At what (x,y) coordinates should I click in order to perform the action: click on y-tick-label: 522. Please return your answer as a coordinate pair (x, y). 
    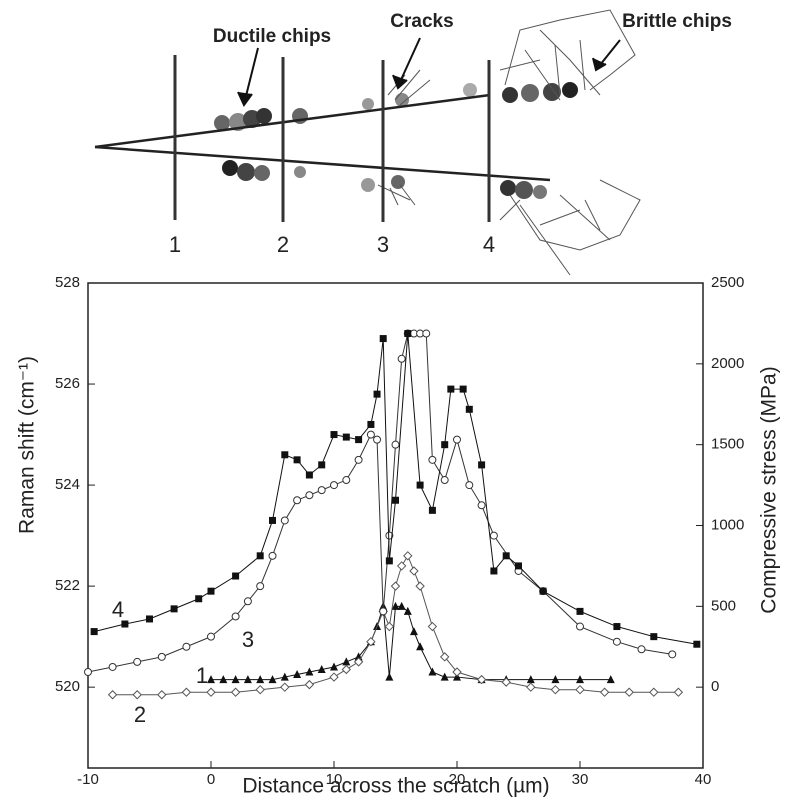
    Looking at the image, I should click on (67, 585).